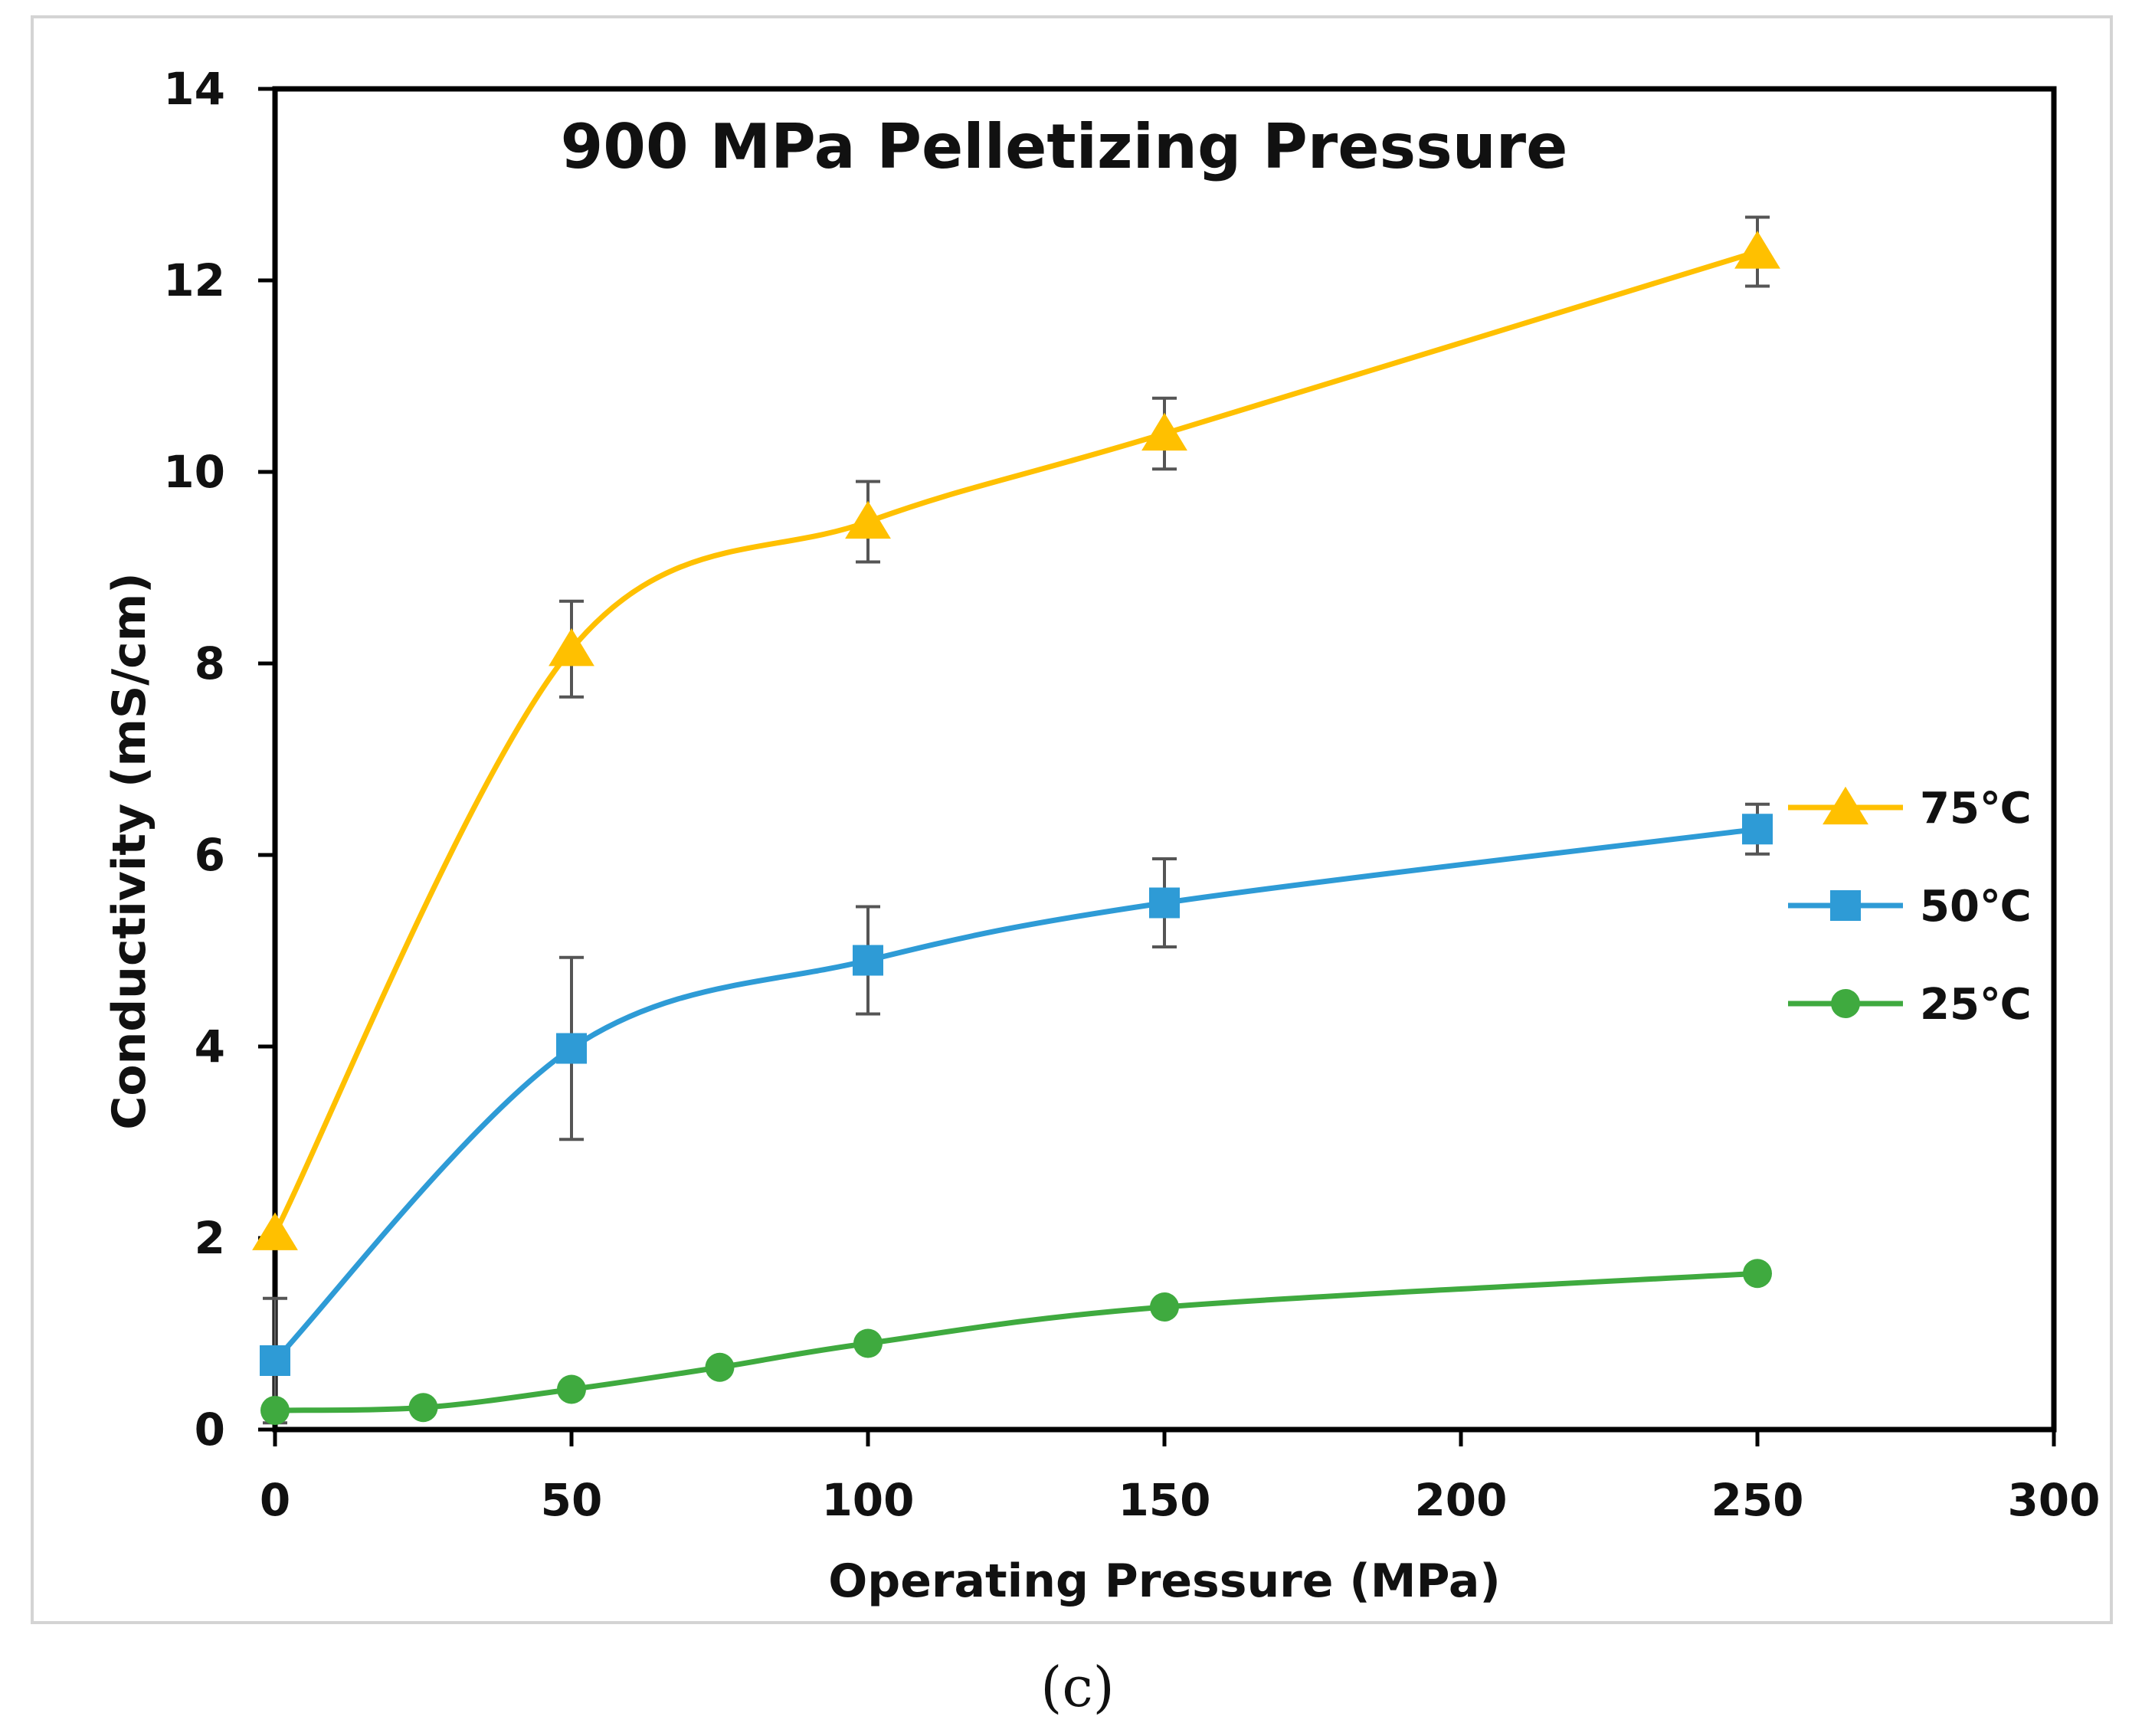 This screenshot has width=2155, height=1736. Describe the element at coordinates (194, 89) in the screenshot. I see `y-tick-label: 14` at that location.